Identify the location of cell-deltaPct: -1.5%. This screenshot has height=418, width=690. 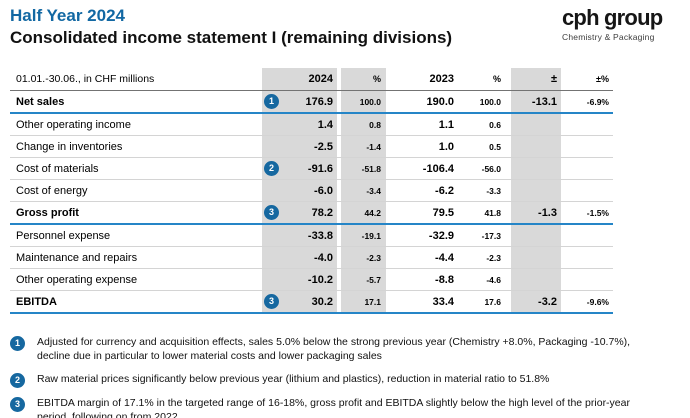
(587, 212).